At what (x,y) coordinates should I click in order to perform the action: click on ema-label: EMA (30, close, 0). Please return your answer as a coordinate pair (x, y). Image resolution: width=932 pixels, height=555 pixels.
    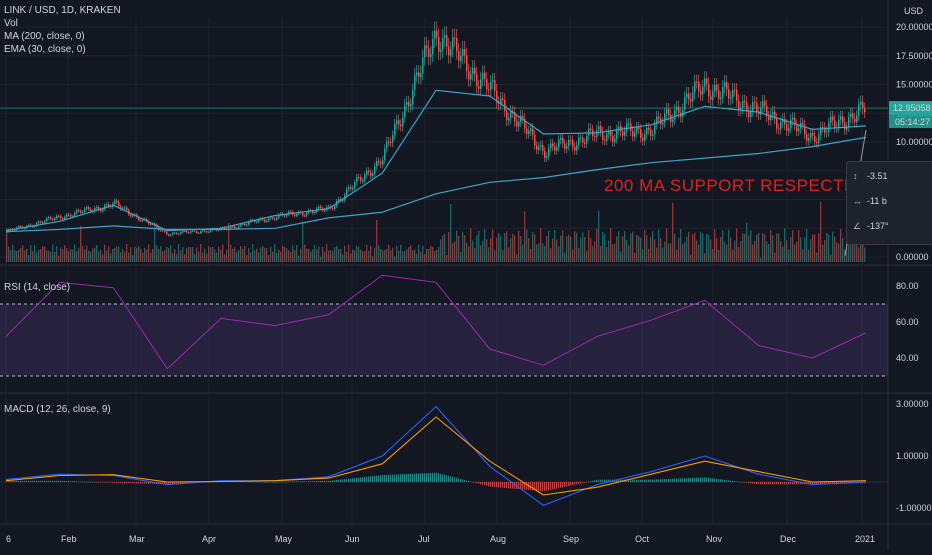
    Looking at the image, I should click on (45, 49).